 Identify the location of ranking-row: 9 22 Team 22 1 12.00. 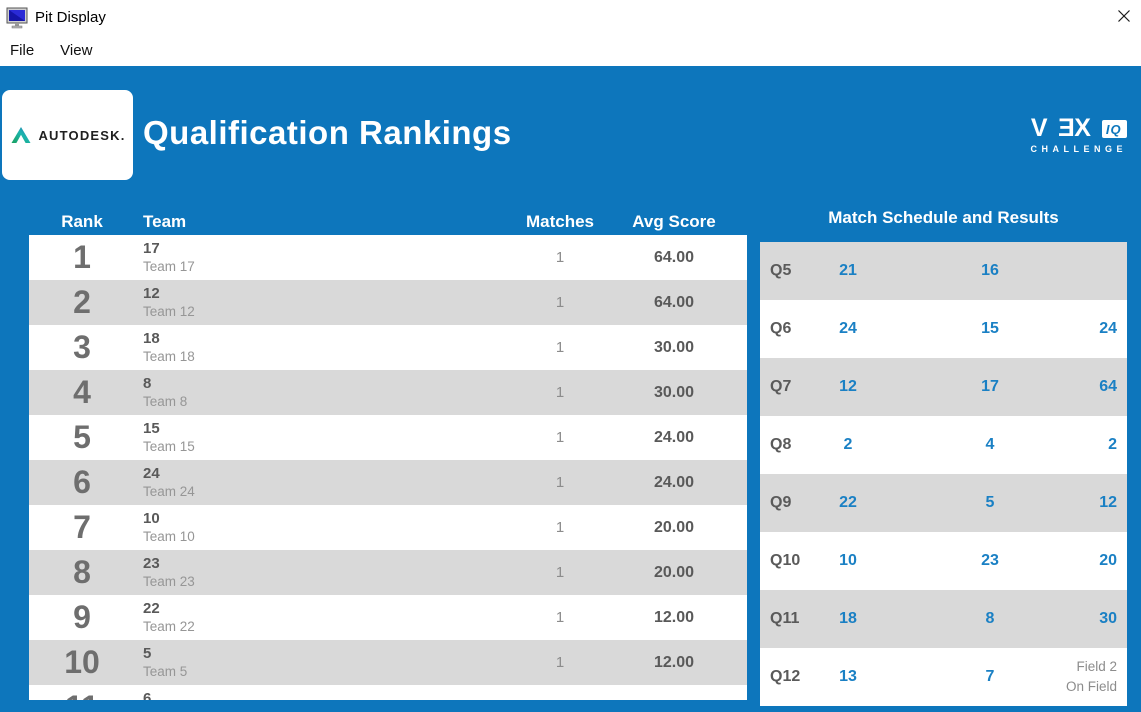
(388, 617).